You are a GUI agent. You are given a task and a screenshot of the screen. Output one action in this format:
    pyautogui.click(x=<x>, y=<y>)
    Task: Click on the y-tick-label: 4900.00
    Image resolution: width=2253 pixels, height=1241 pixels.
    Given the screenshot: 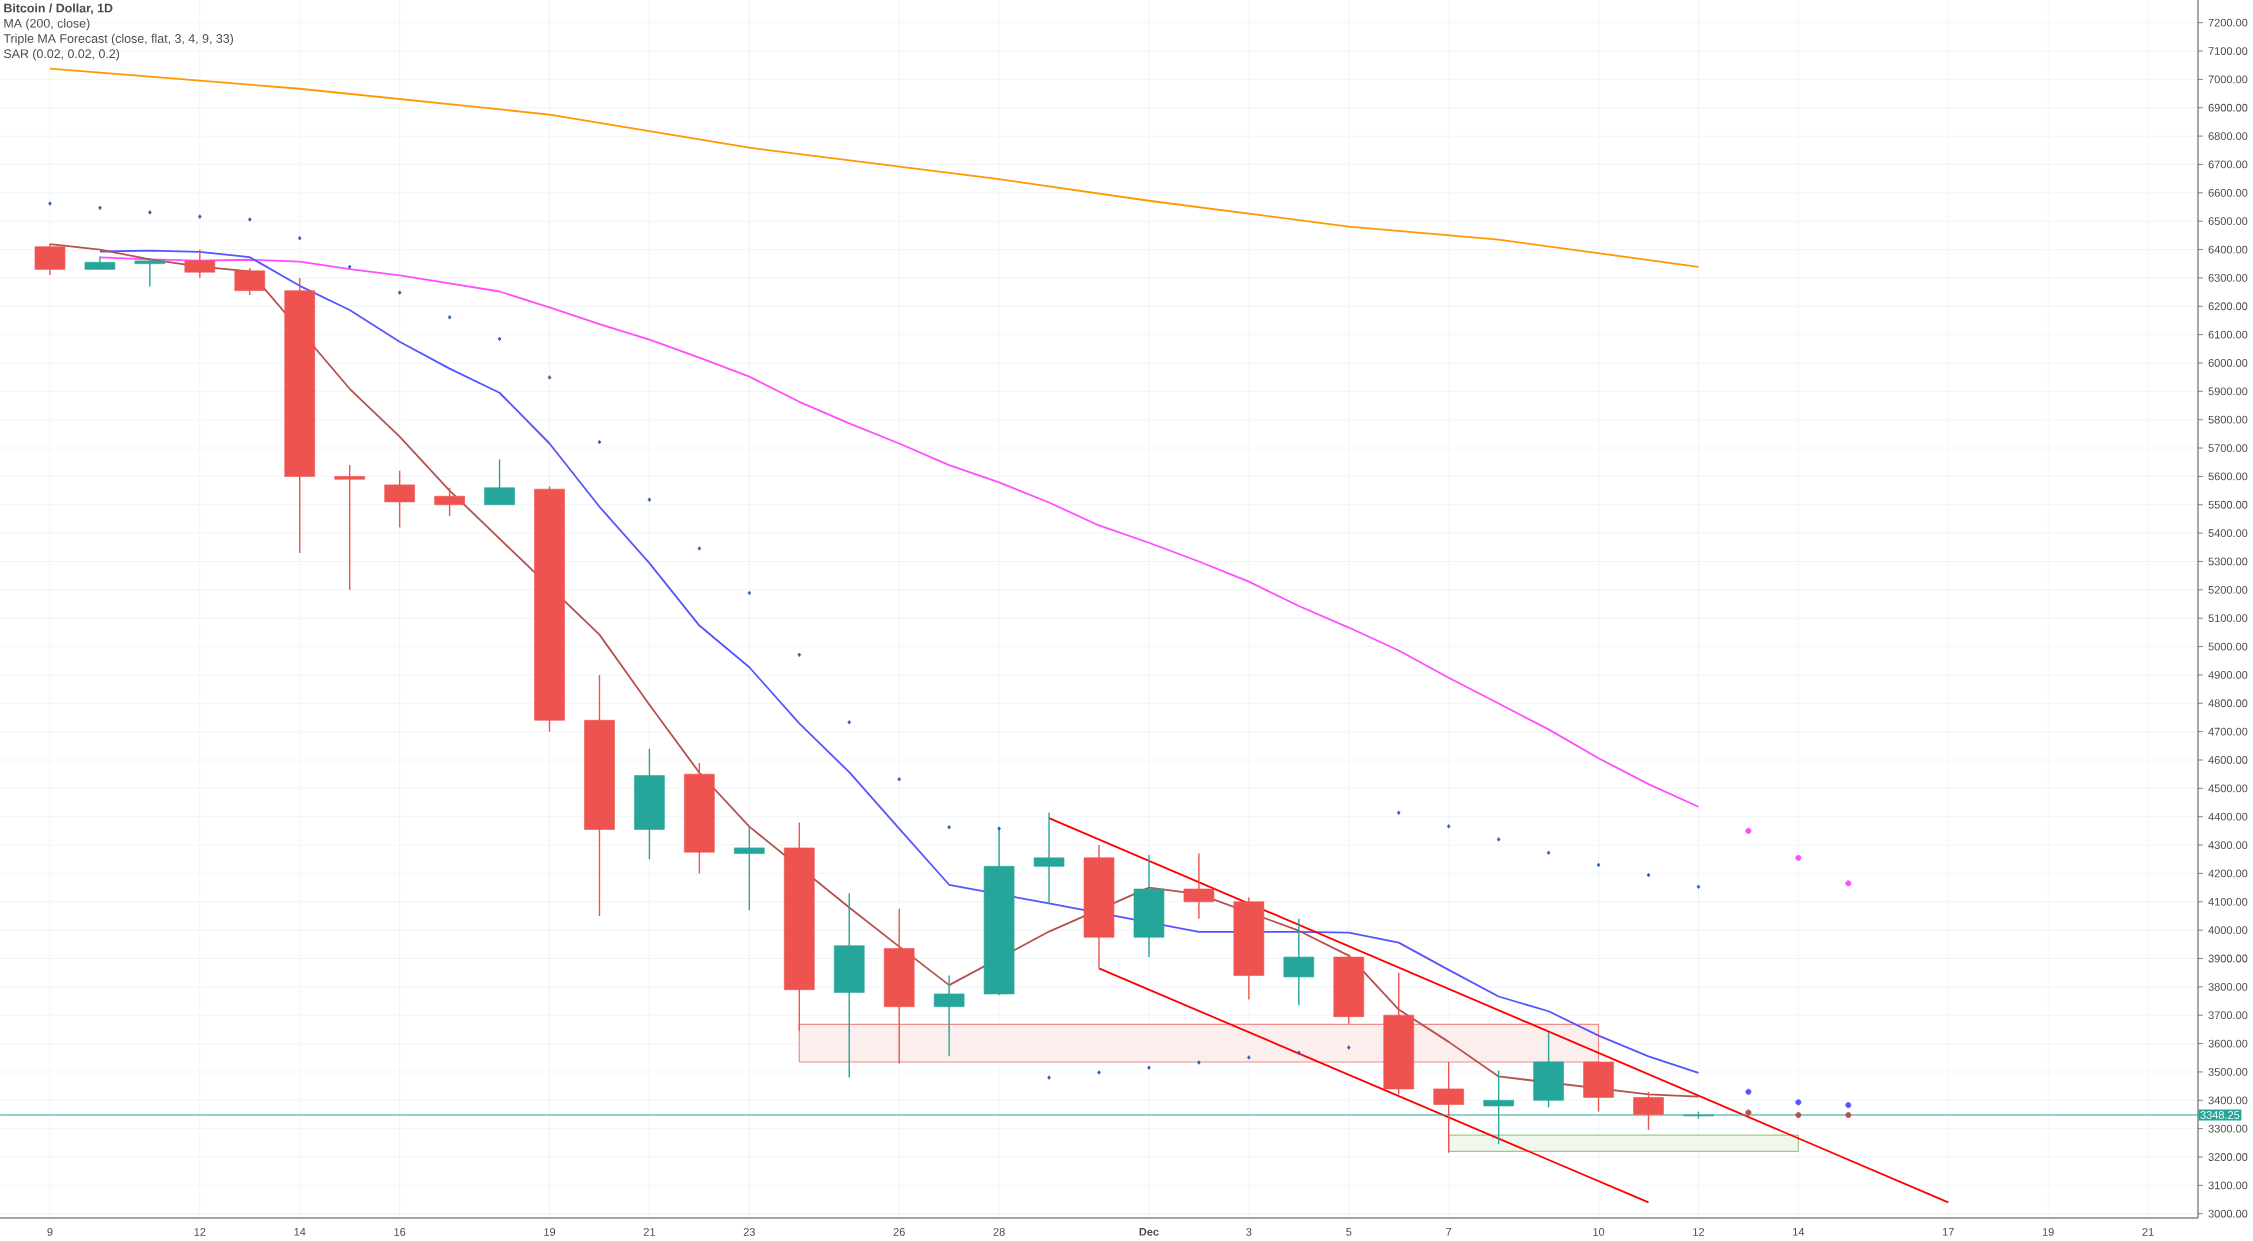 What is the action you would take?
    pyautogui.click(x=2228, y=675)
    